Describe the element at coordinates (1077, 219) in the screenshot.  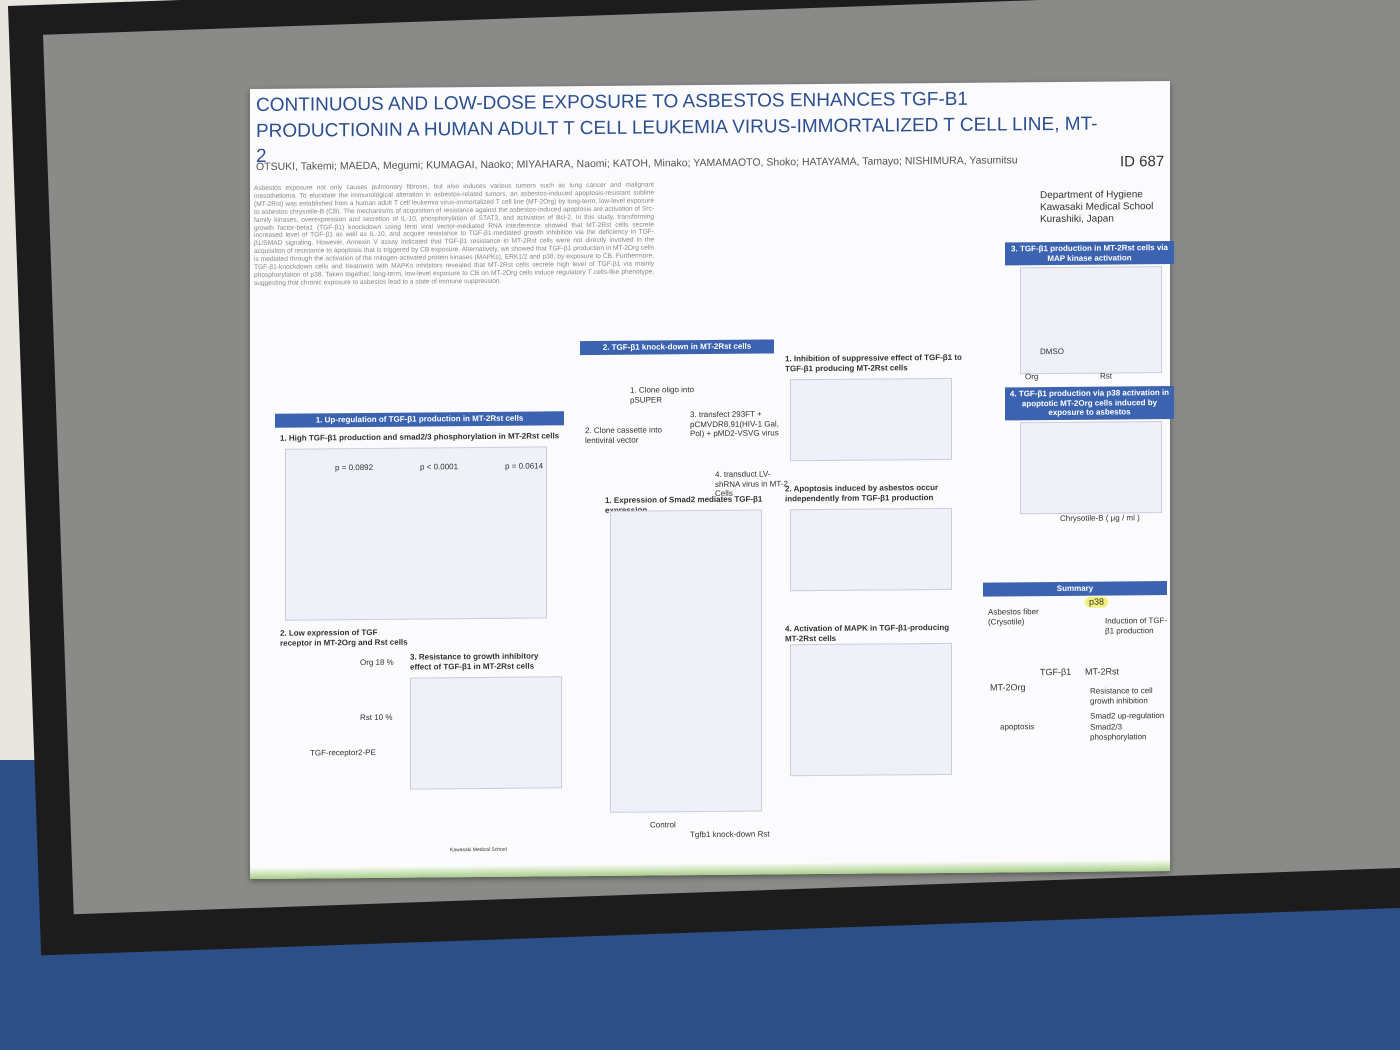
I see `affiliation-line: Kurashiki, Japan` at that location.